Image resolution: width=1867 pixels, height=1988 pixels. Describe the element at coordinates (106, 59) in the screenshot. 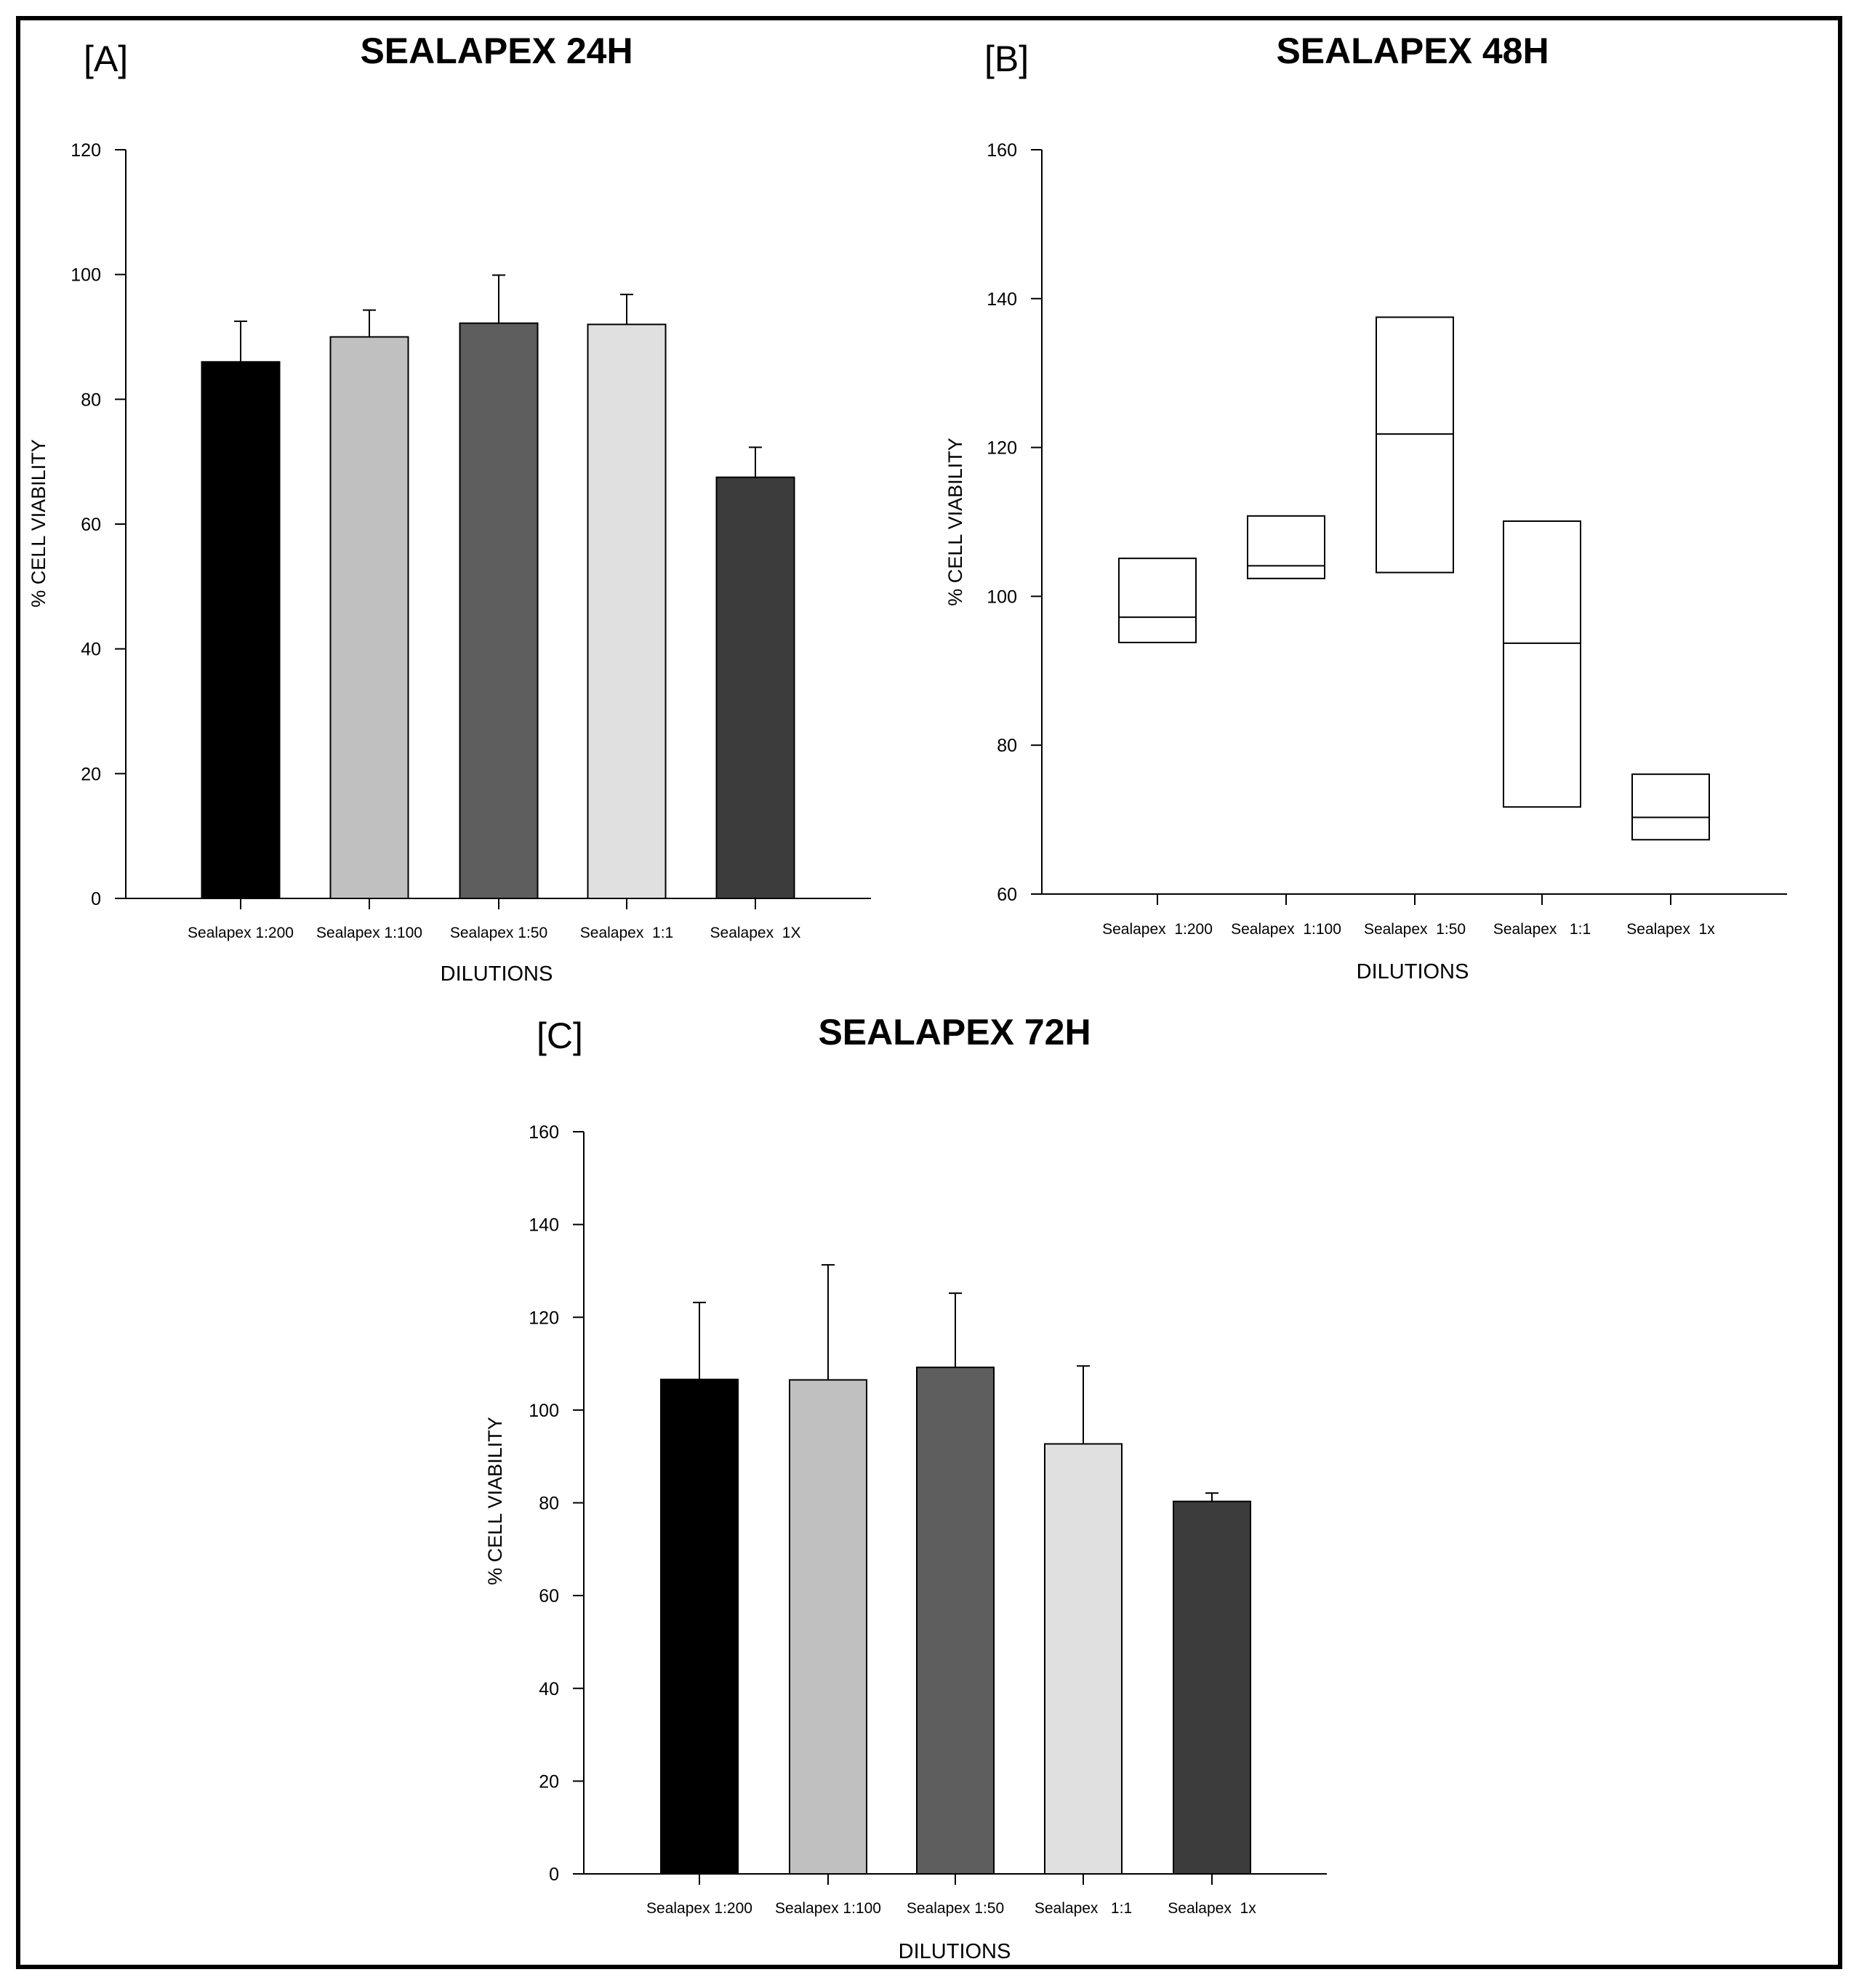

I see `panel-a-label: [A]` at that location.